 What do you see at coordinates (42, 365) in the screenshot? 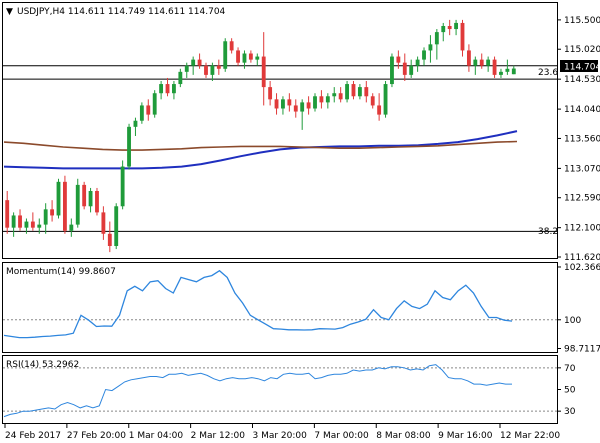
I see `rsi-title: RSI(14) 53.2962` at bounding box center [42, 365].